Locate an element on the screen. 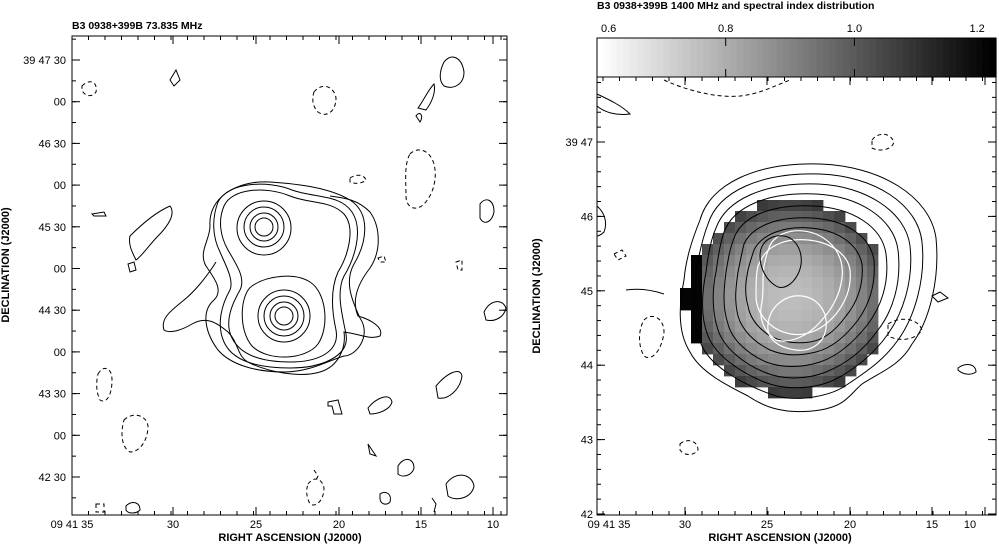 Image resolution: width=999 pixels, height=545 pixels. left-y-tick-label: 39 47 30 is located at coordinates (44, 61).